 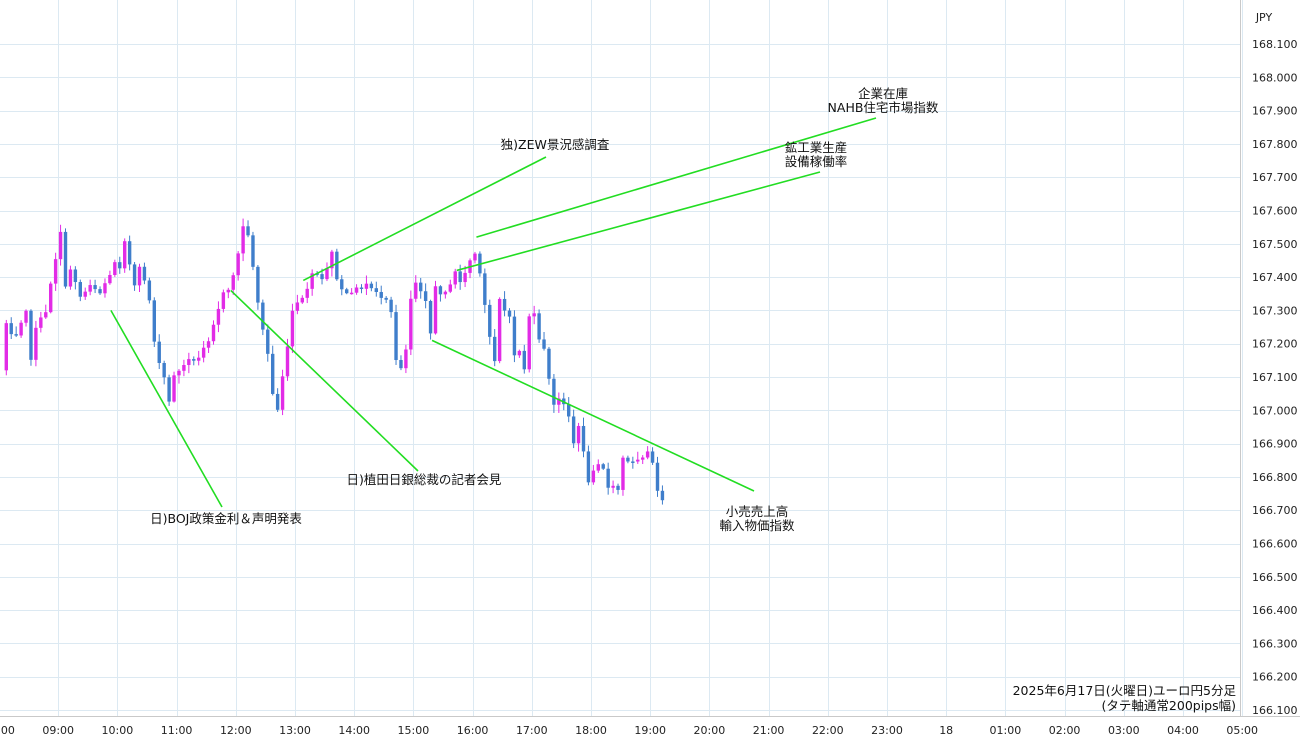 I want to click on time-tick-label: 17:00, so click(x=532, y=730).